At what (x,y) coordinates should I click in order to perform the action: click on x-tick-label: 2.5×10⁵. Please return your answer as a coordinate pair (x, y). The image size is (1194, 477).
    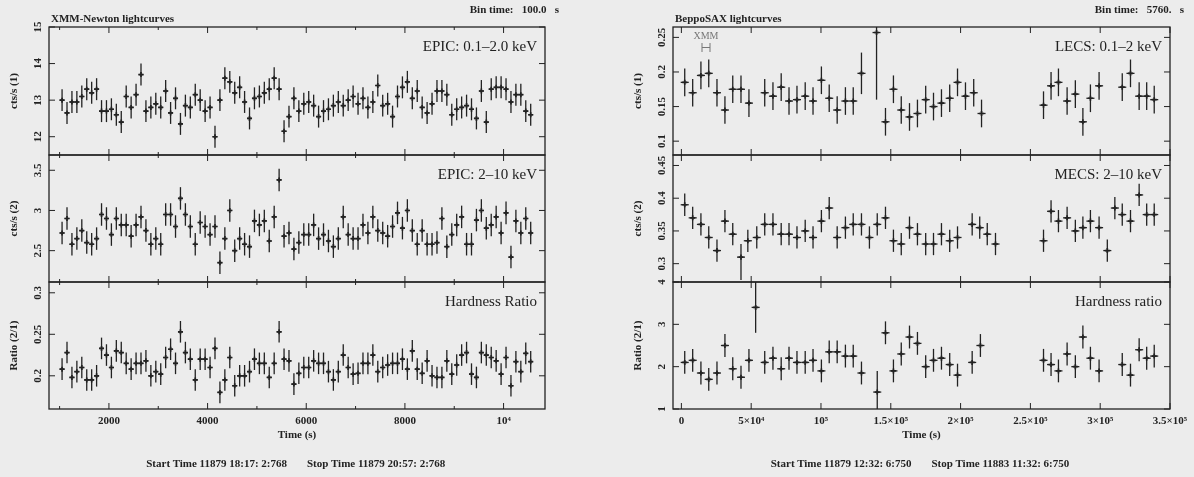
    Looking at the image, I should click on (1031, 420).